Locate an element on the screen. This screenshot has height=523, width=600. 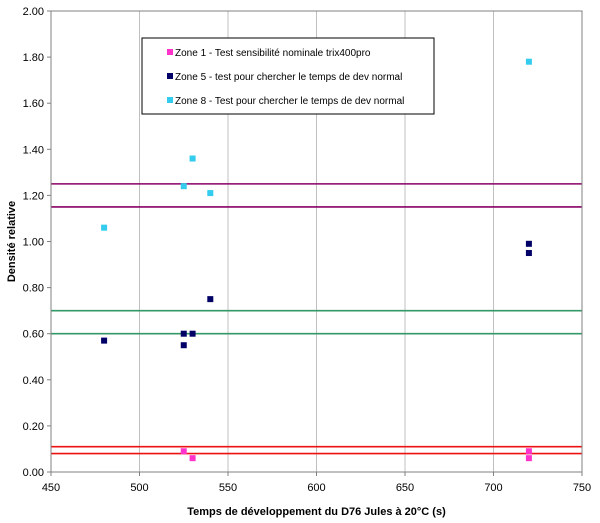
y-axis-title: Densité relative is located at coordinates (12, 241).